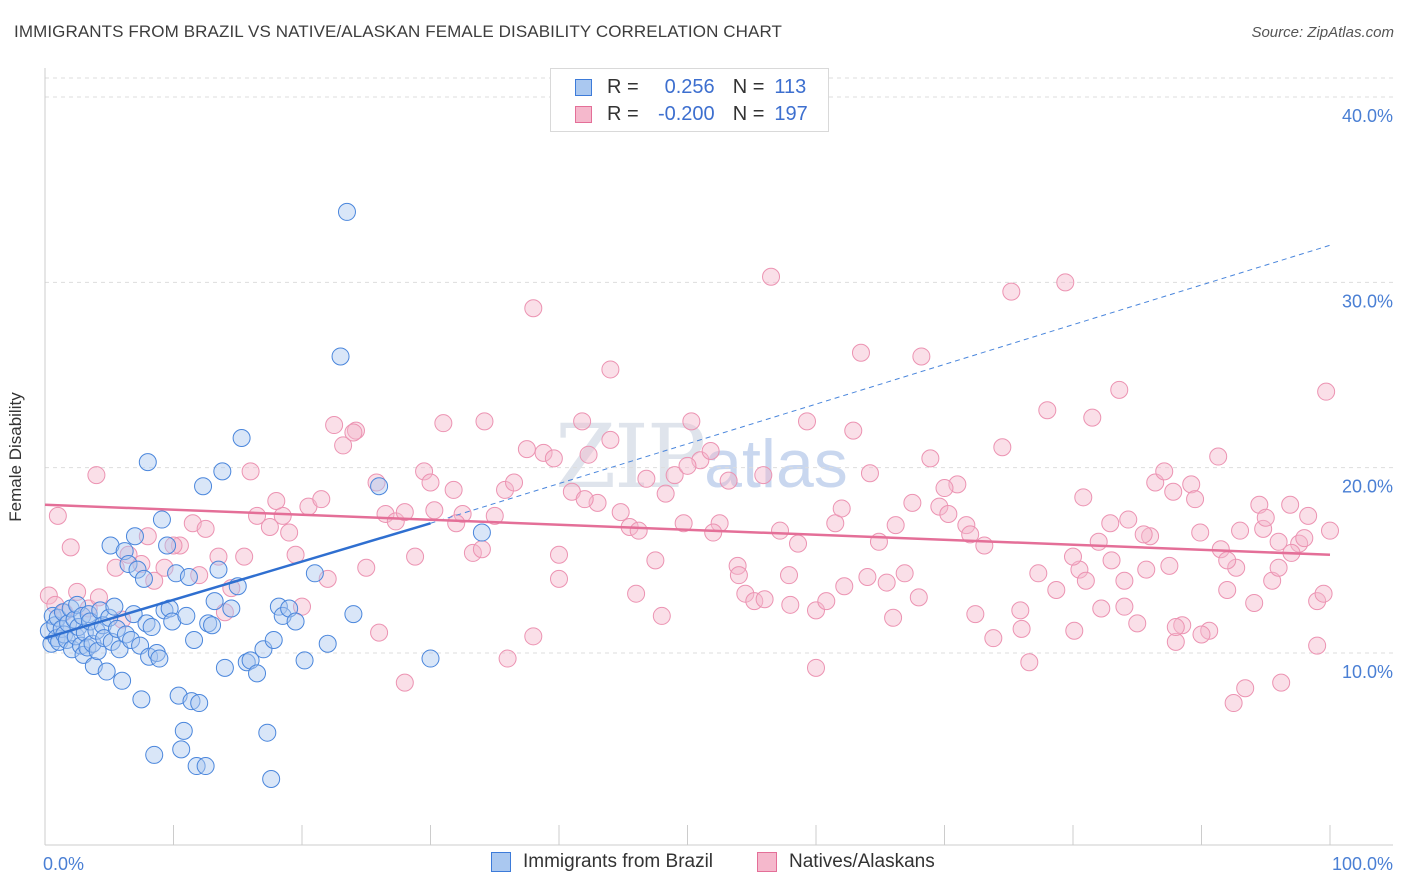 The image size is (1406, 892). I want to click on legend-swatch-pink, so click(767, 862).